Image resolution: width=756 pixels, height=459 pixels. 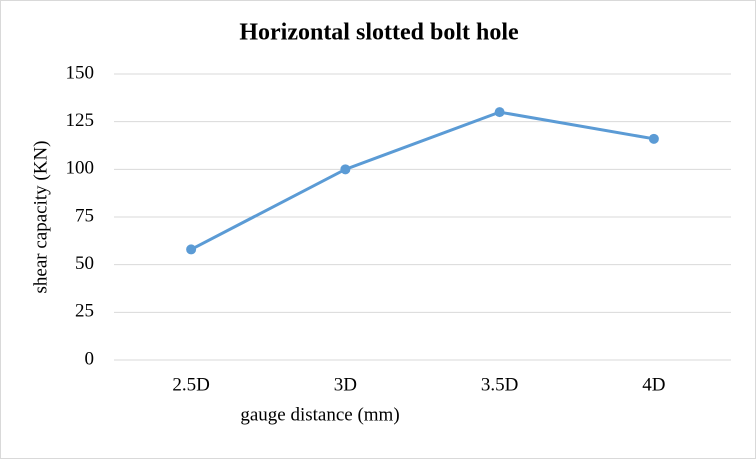 I want to click on x-tick-label: 4D, so click(x=653, y=384).